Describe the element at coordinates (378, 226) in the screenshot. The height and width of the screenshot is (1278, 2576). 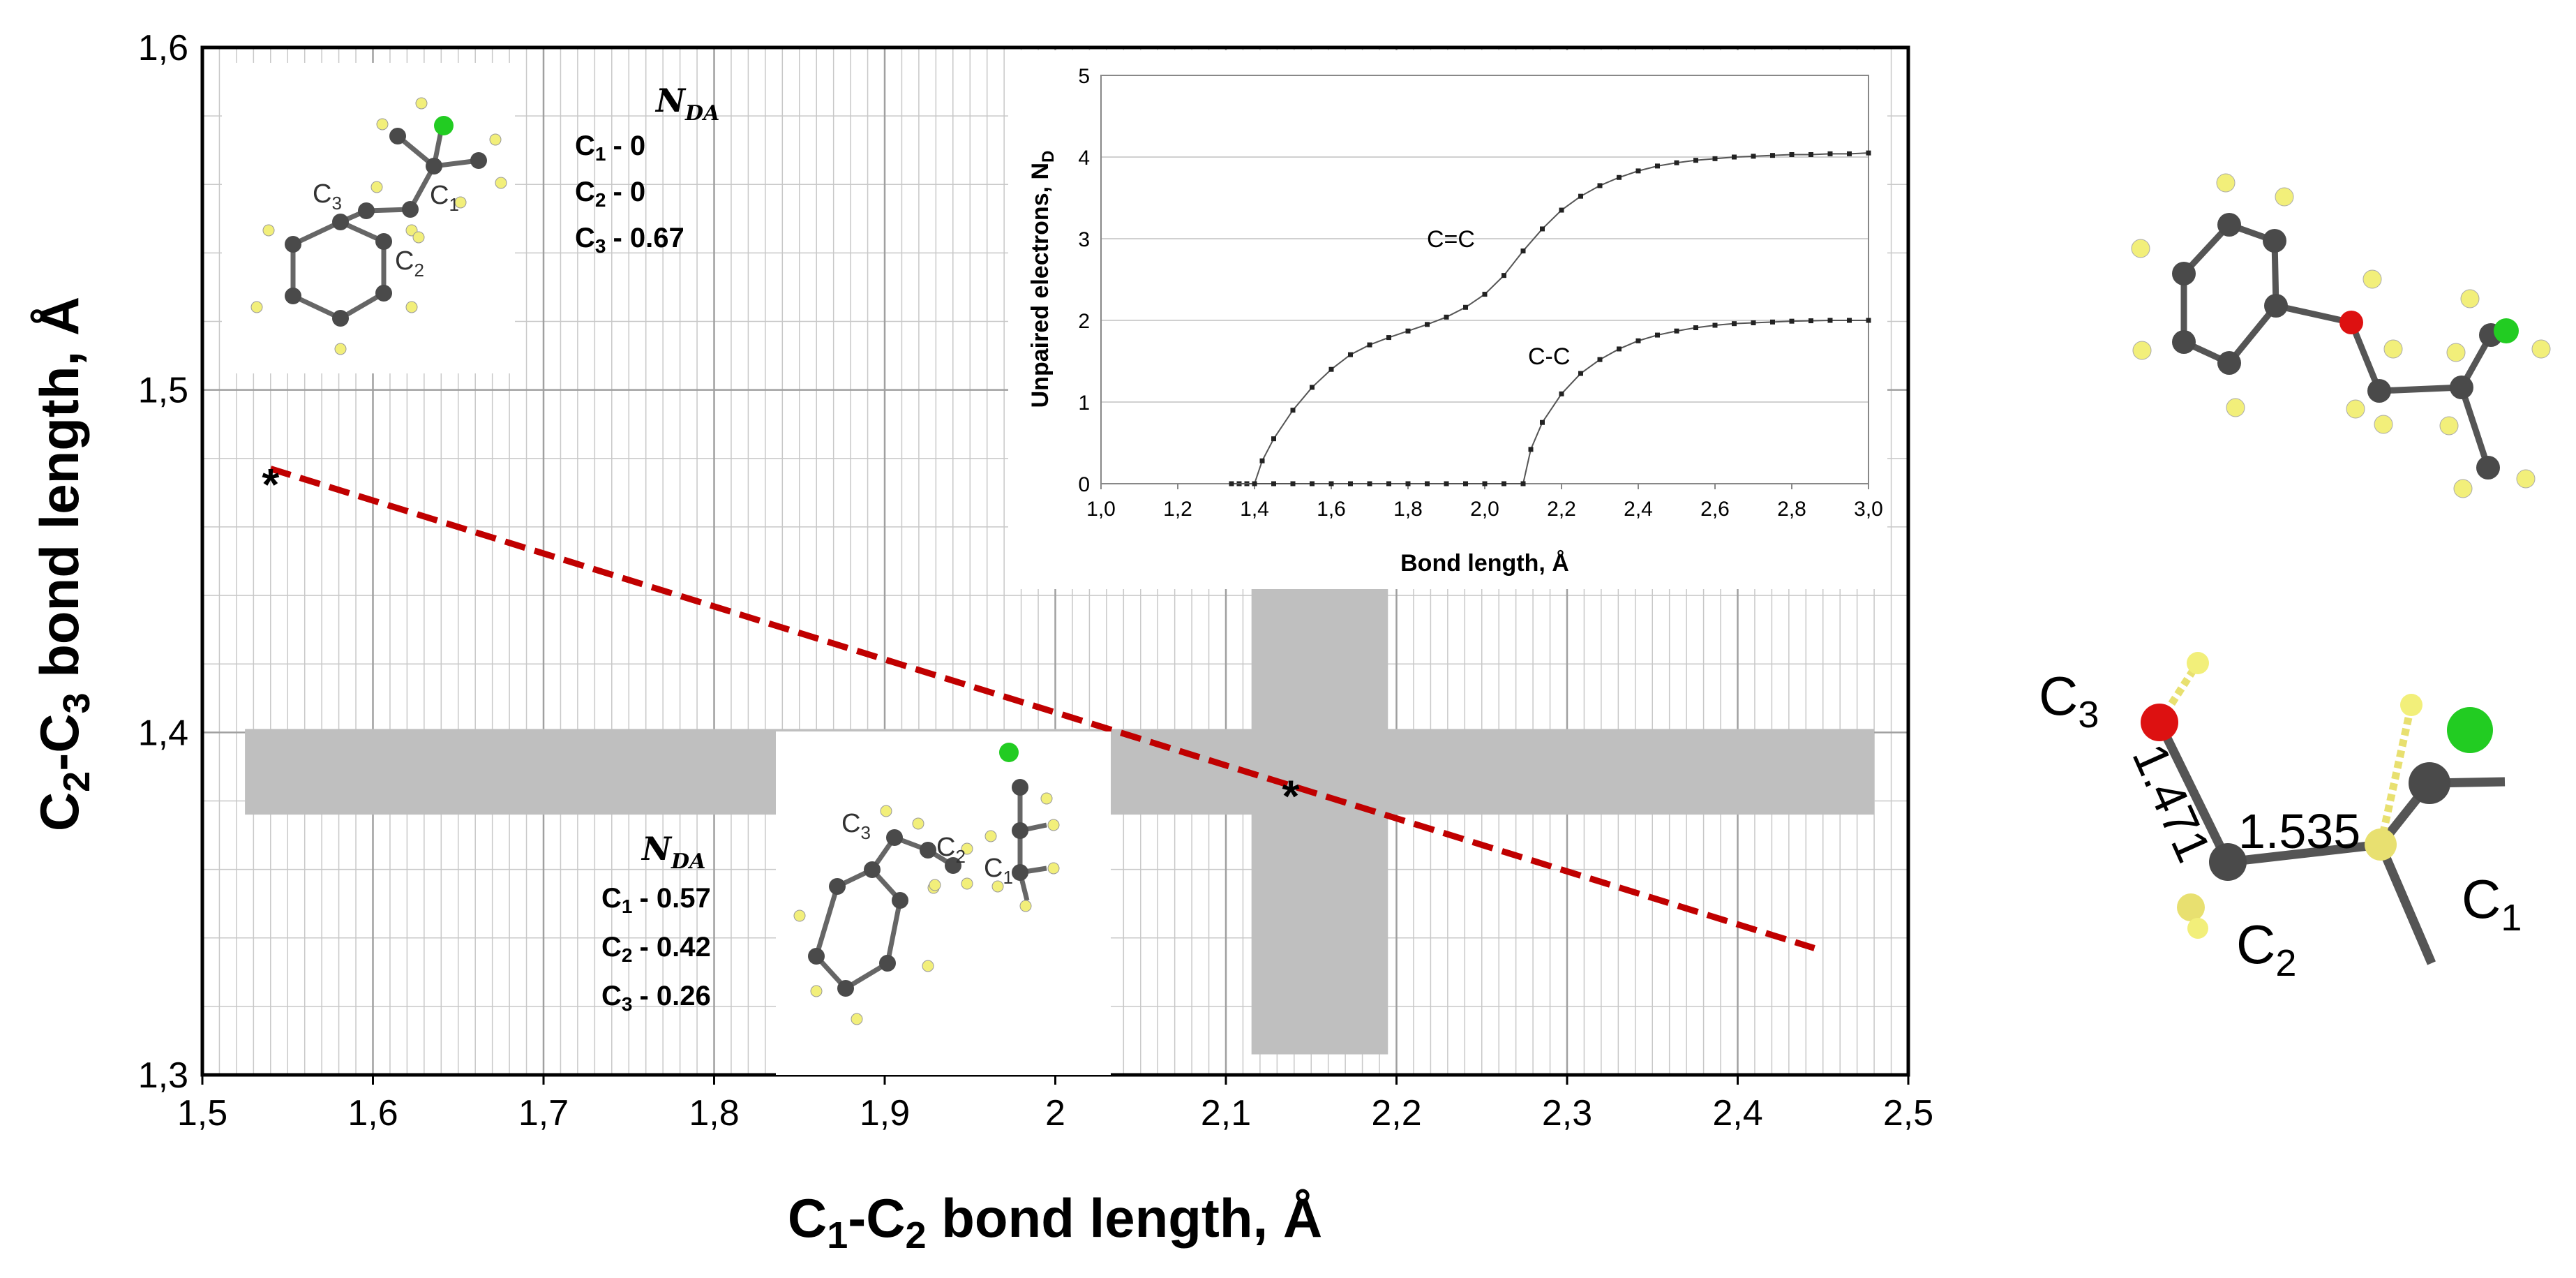
I see `top-molecule-atoms` at that location.